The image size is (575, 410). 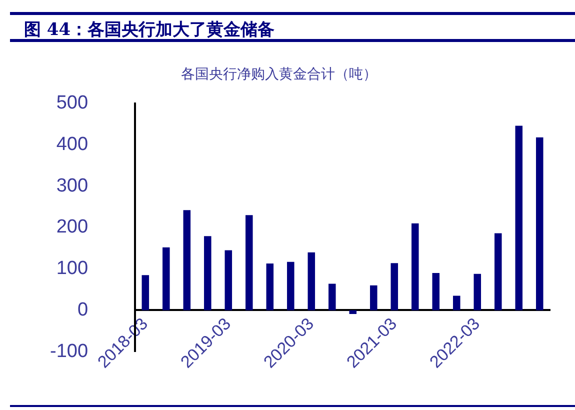 What do you see at coordinates (72, 144) in the screenshot?
I see `y-tick-label: 400` at bounding box center [72, 144].